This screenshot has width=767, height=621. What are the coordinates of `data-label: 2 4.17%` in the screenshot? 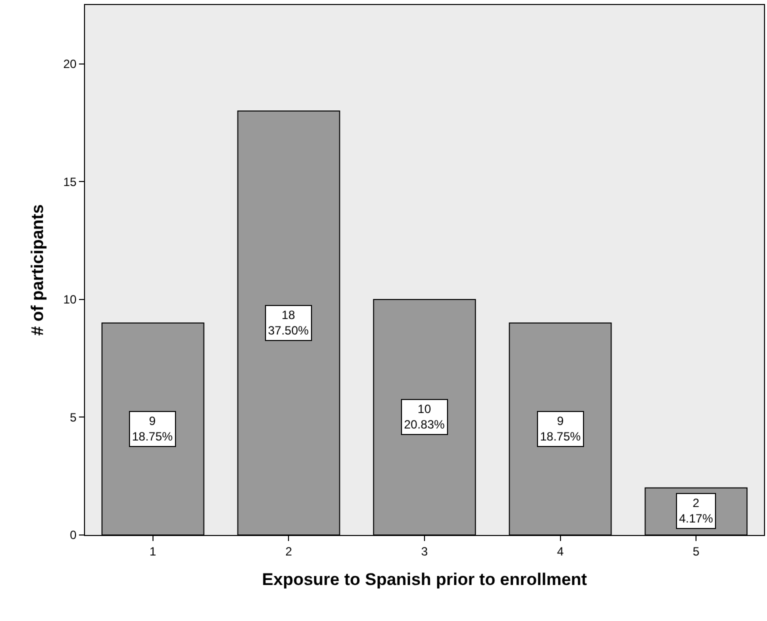 It's located at (696, 511).